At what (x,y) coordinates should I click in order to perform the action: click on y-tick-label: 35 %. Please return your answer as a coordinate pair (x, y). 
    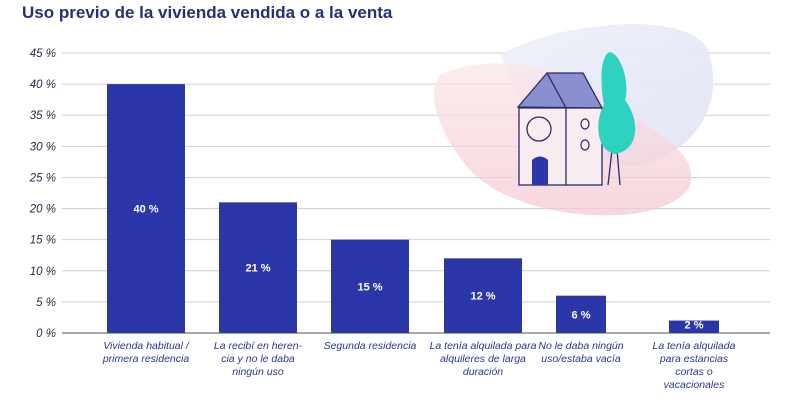
    Looking at the image, I should click on (43, 116).